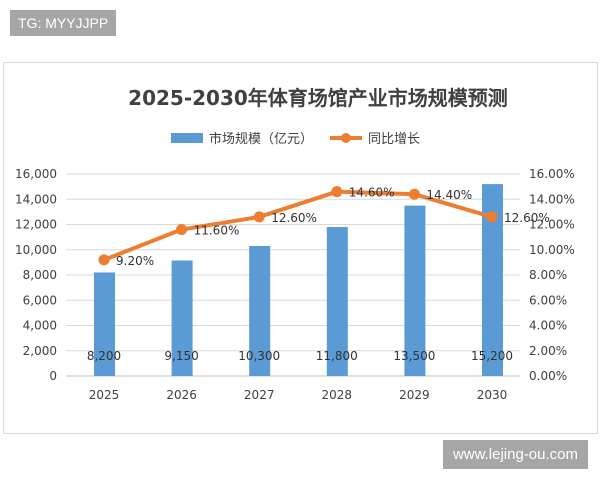 The image size is (600, 480). Describe the element at coordinates (40, 275) in the screenshot. I see `left-tick-label: 8,000` at that location.